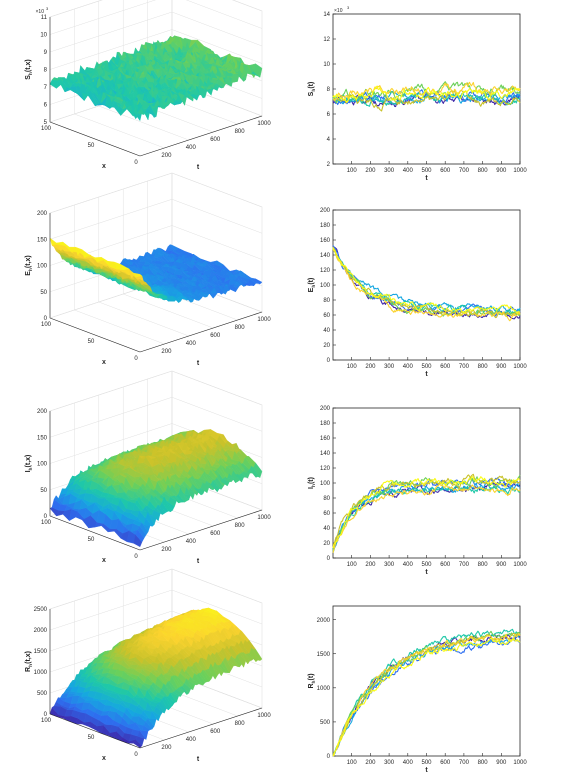 This screenshot has height=783, width=578. I want to click on z-exponent-power: 3, so click(47, 8).